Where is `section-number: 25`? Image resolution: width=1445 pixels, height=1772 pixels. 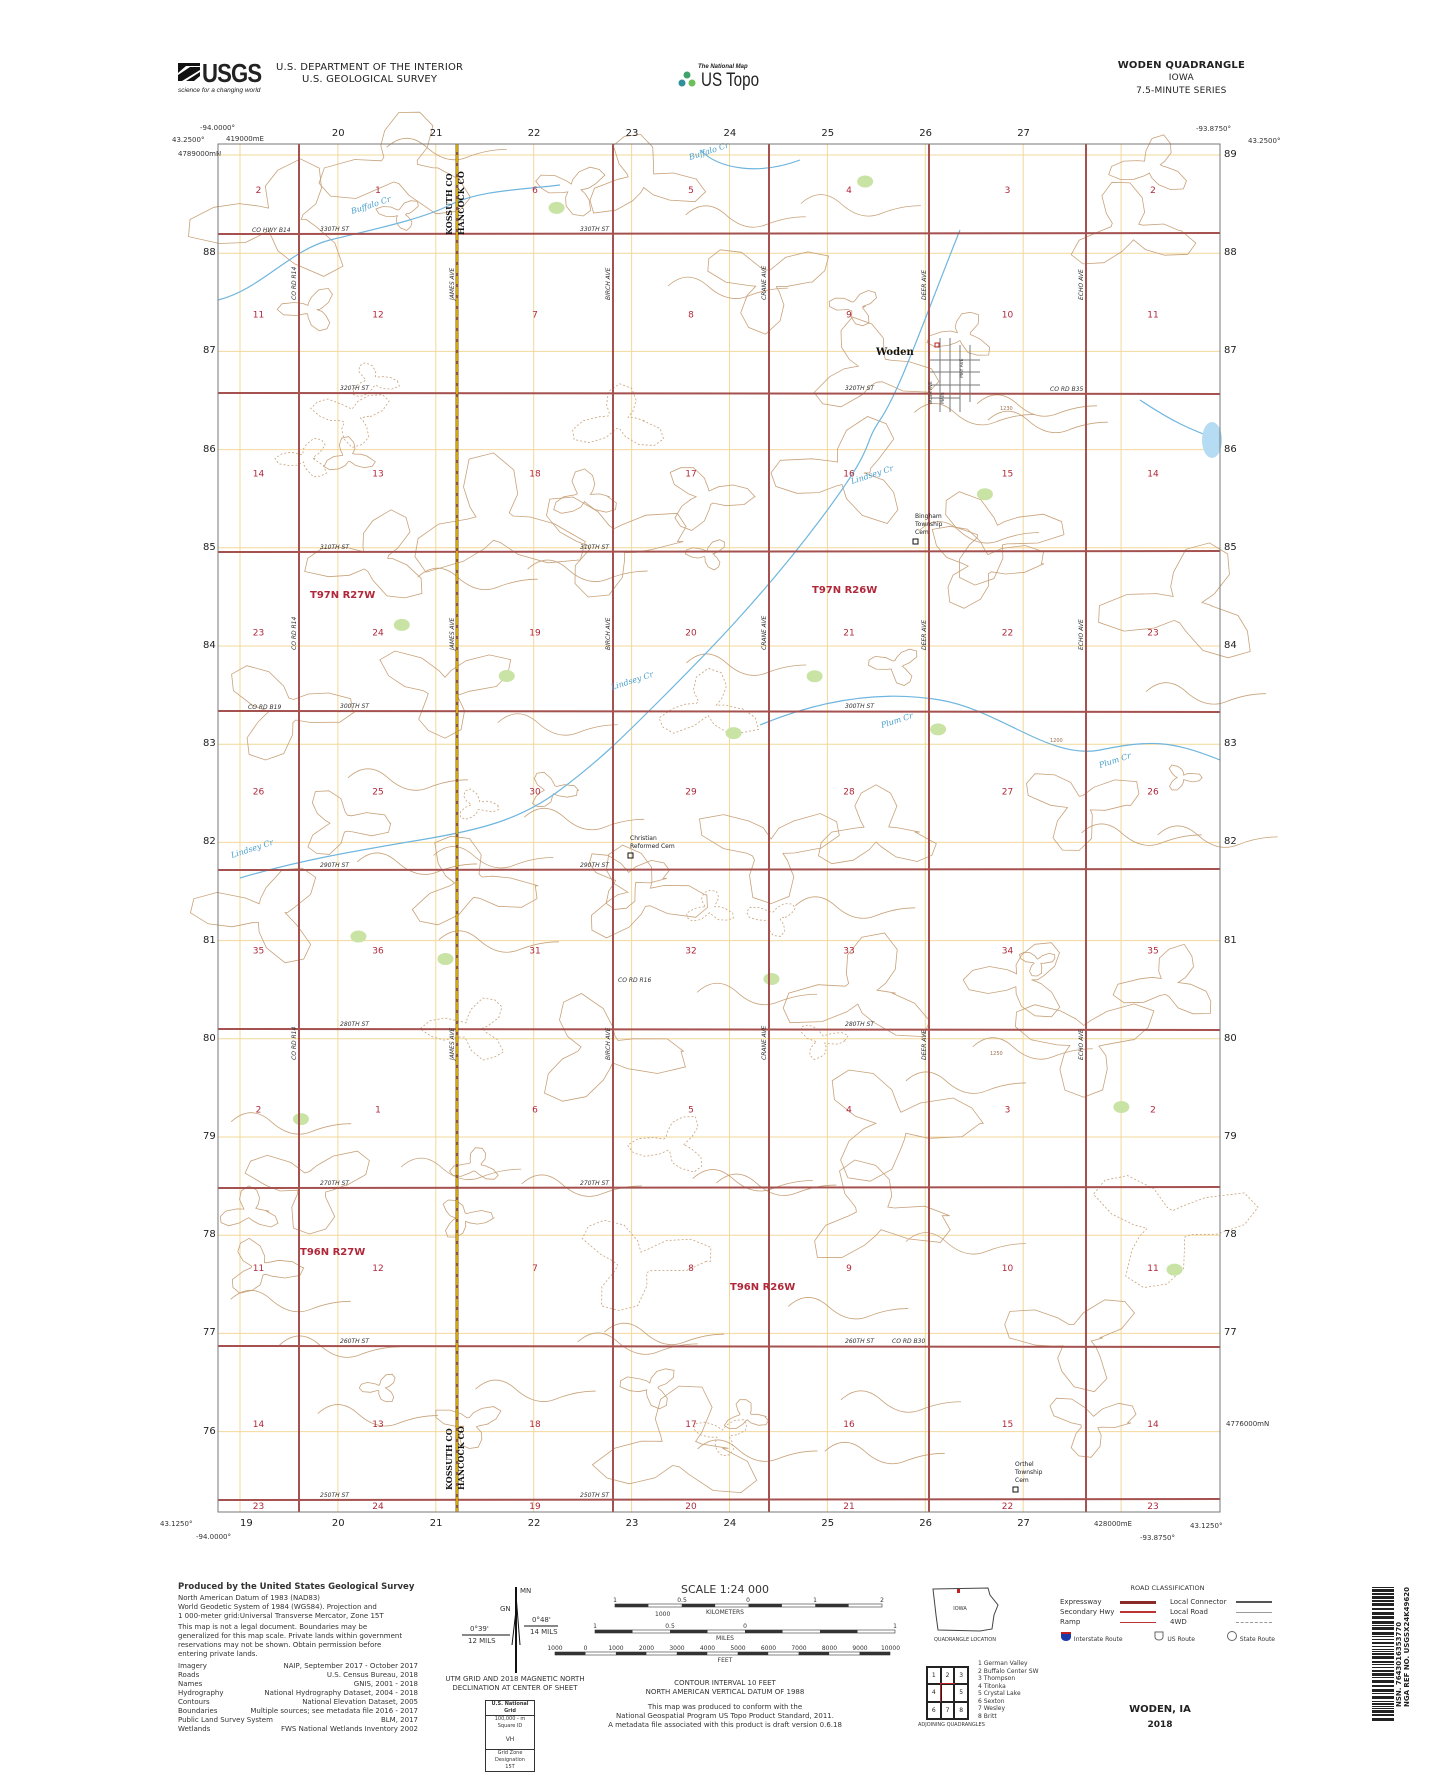 section-number: 25 is located at coordinates (377, 793).